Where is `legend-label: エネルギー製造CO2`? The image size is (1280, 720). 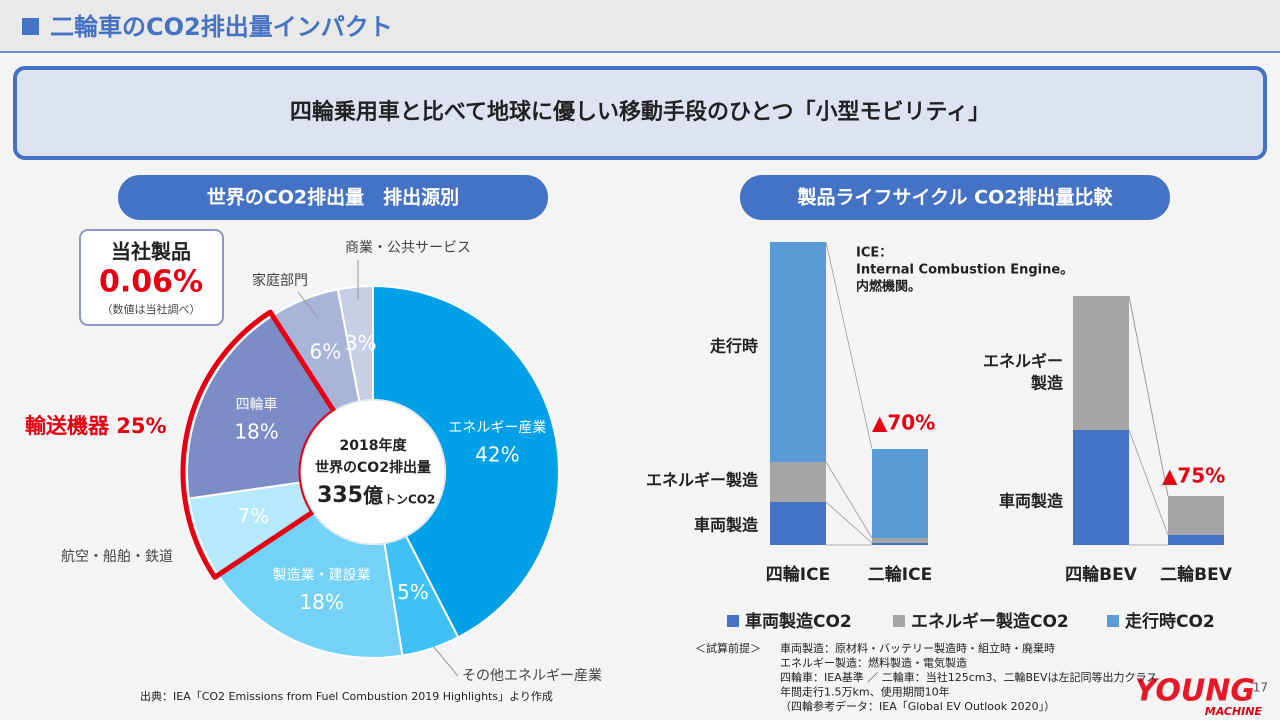
legend-label: エネルギー製造CO2 is located at coordinates (990, 621).